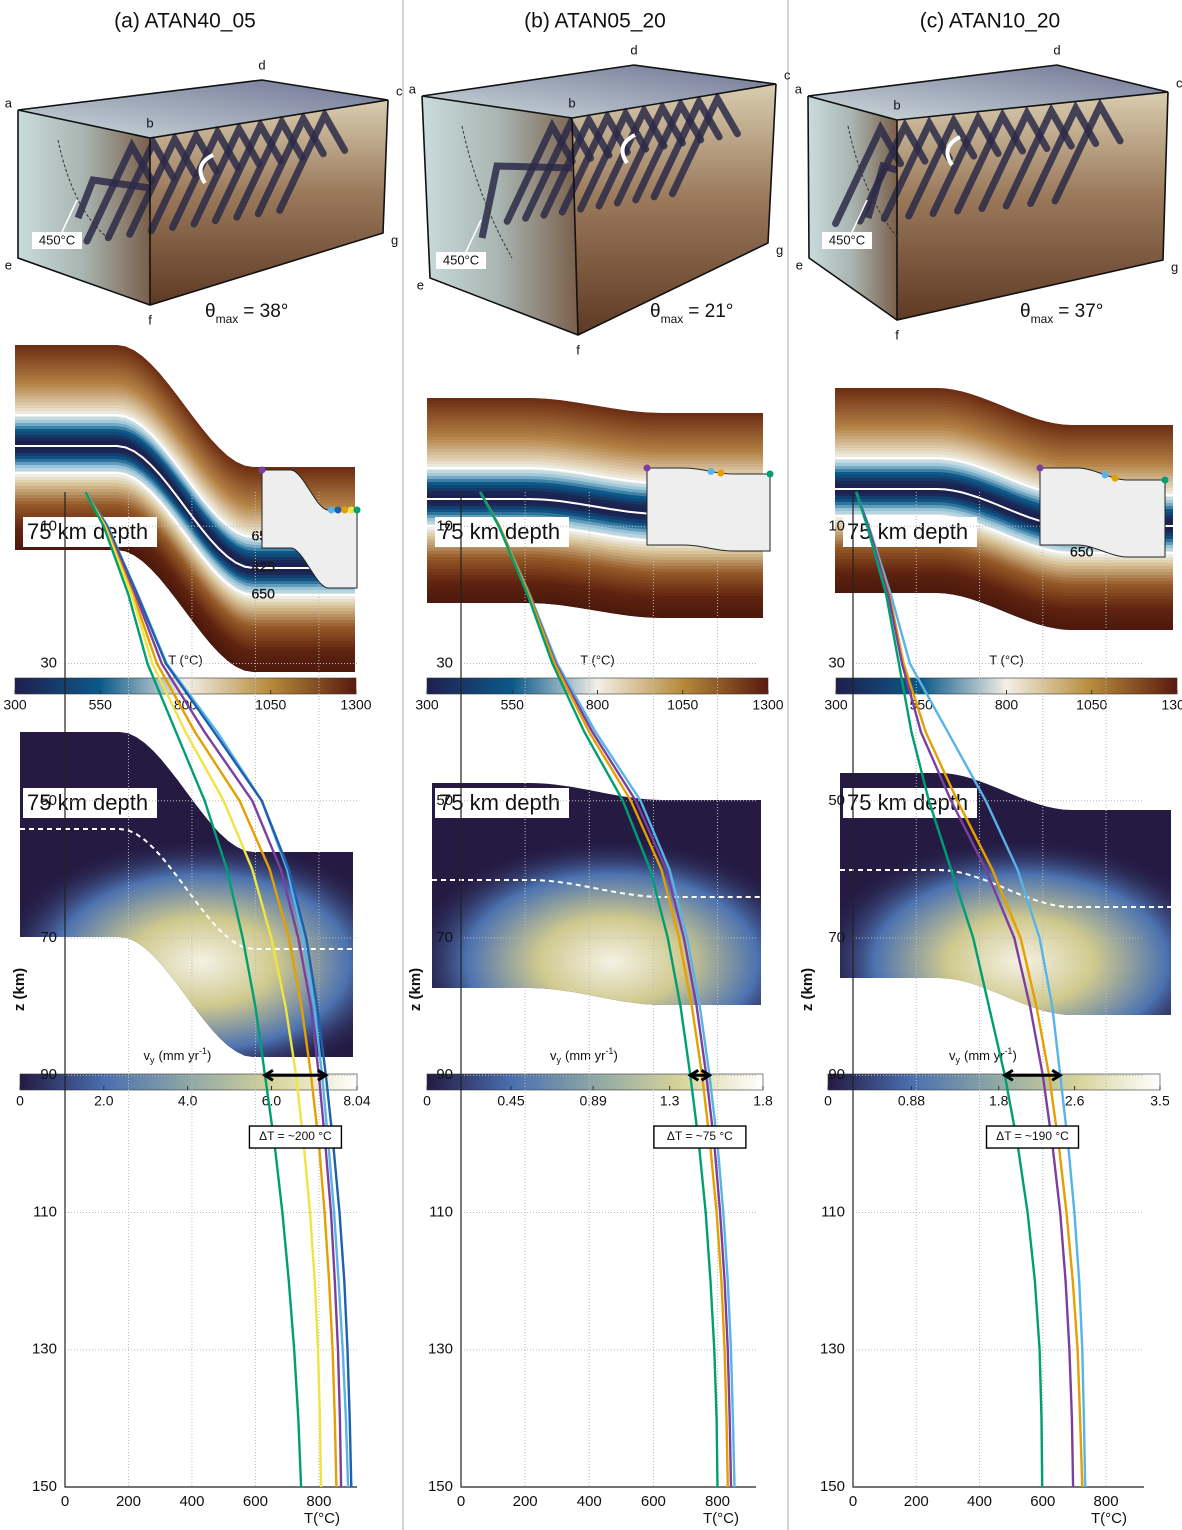 The image size is (1182, 1530). Describe the element at coordinates (44, 1349) in the screenshot. I see `y-tick-label: 130` at that location.